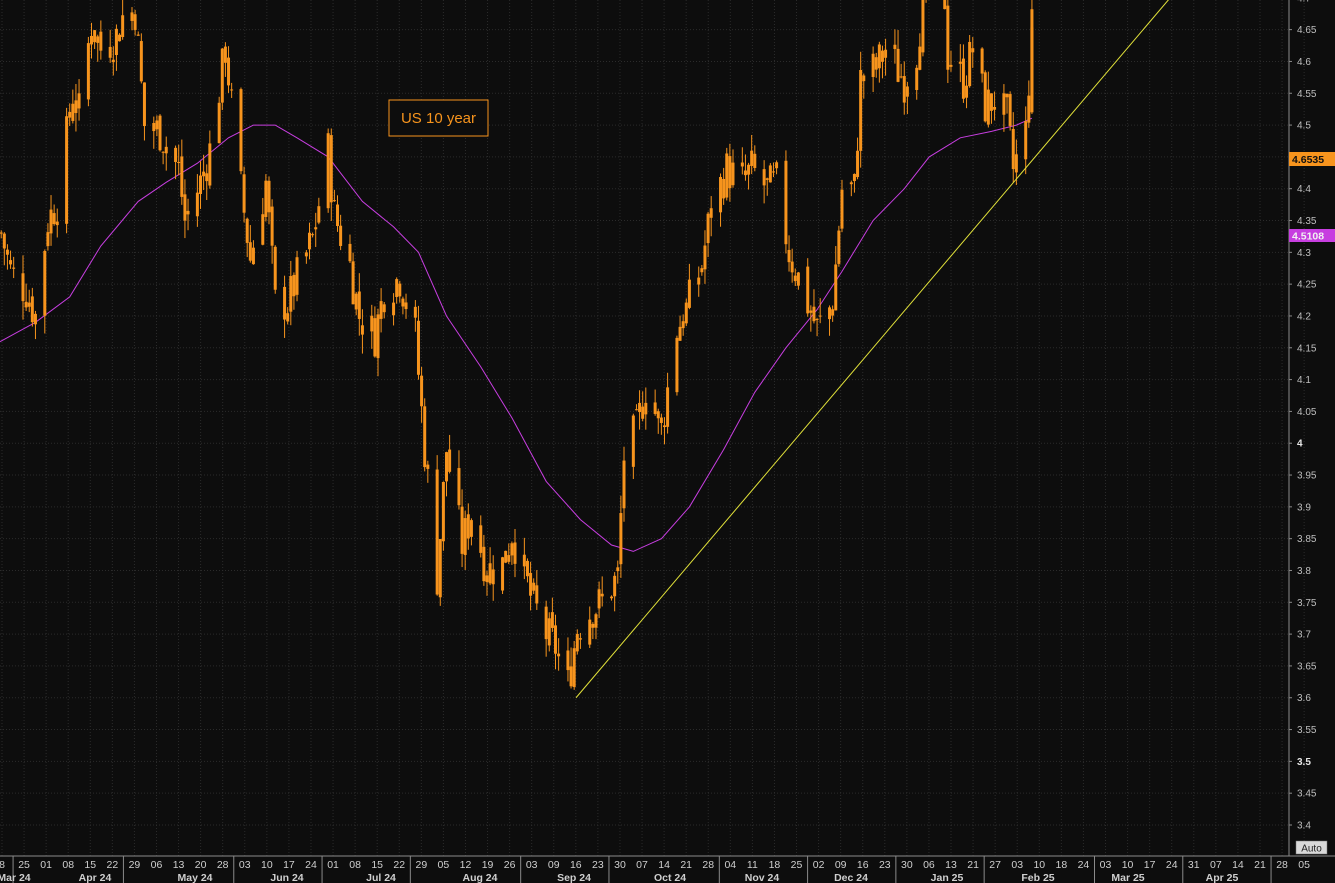  What do you see at coordinates (1260, 865) in the screenshot?
I see `x-tick-label: 21` at bounding box center [1260, 865].